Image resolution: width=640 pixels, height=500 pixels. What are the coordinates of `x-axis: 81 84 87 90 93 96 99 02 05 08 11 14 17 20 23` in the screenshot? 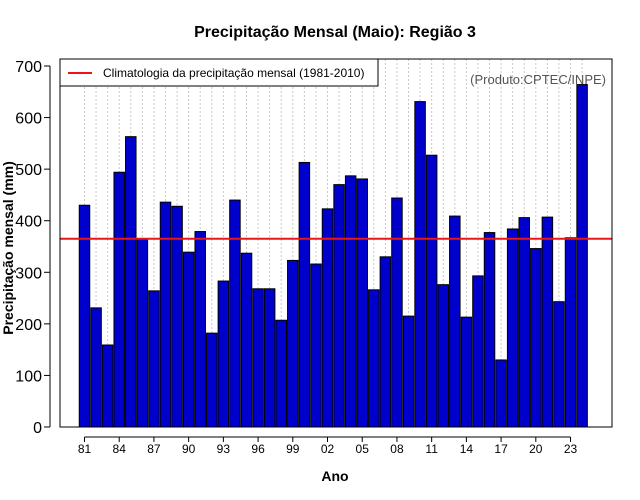 It's located at (328, 446).